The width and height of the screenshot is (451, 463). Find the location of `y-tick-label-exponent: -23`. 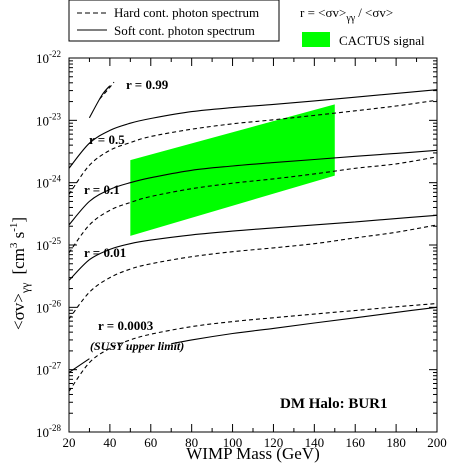

y-tick-label-exponent: -23 is located at coordinates (55, 116).